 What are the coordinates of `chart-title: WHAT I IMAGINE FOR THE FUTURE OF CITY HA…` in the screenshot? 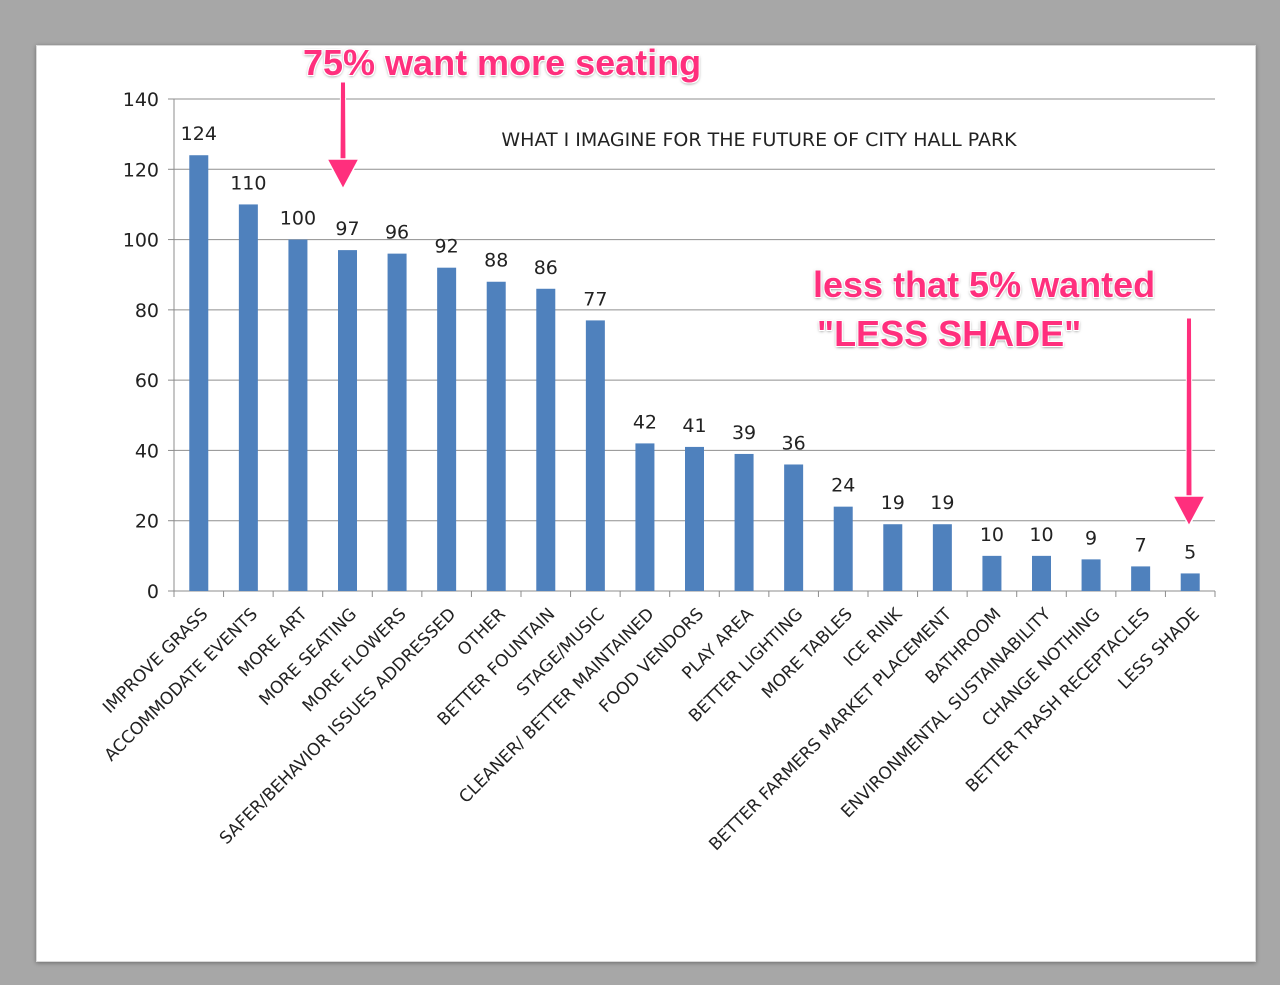 It's located at (759, 140).